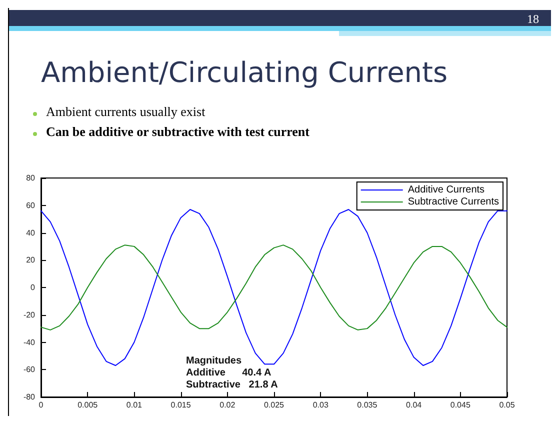 The image size is (558, 424). What do you see at coordinates (244, 72) in the screenshot?
I see `chart-title: Ambient/Circulating Currents` at bounding box center [244, 72].